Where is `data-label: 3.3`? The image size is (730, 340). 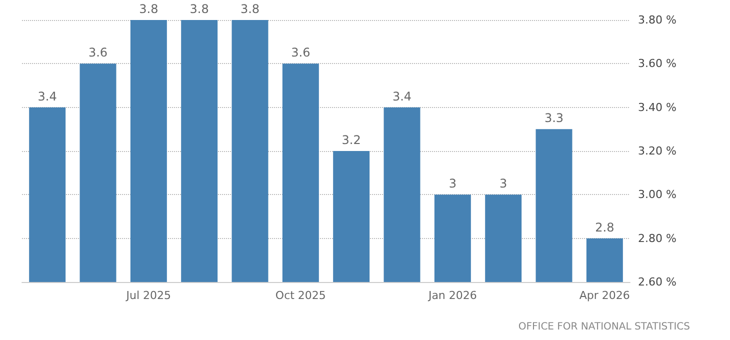
data-label: 3.3 is located at coordinates (554, 118).